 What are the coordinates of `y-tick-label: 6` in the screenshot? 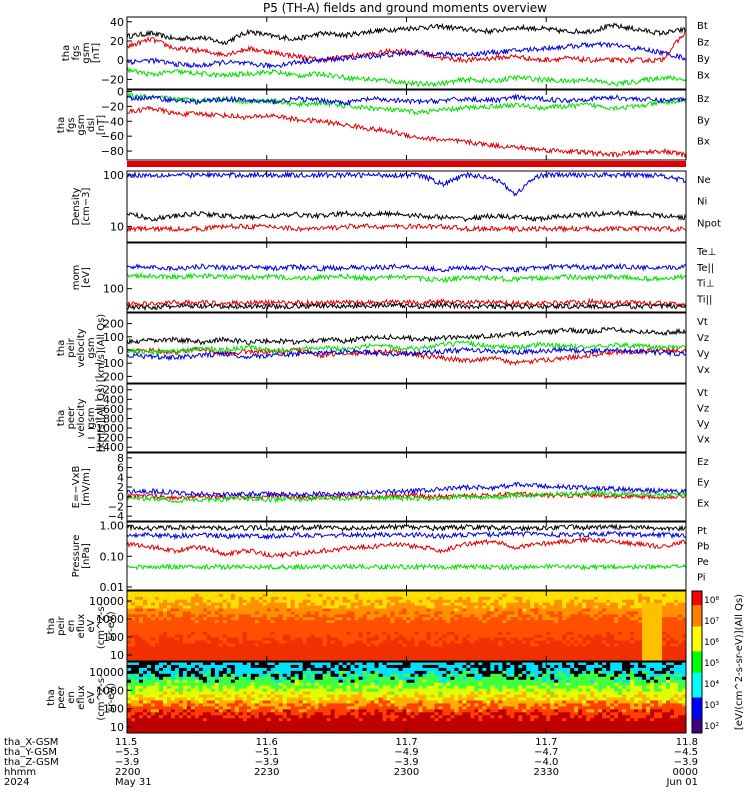 It's located at (120, 468).